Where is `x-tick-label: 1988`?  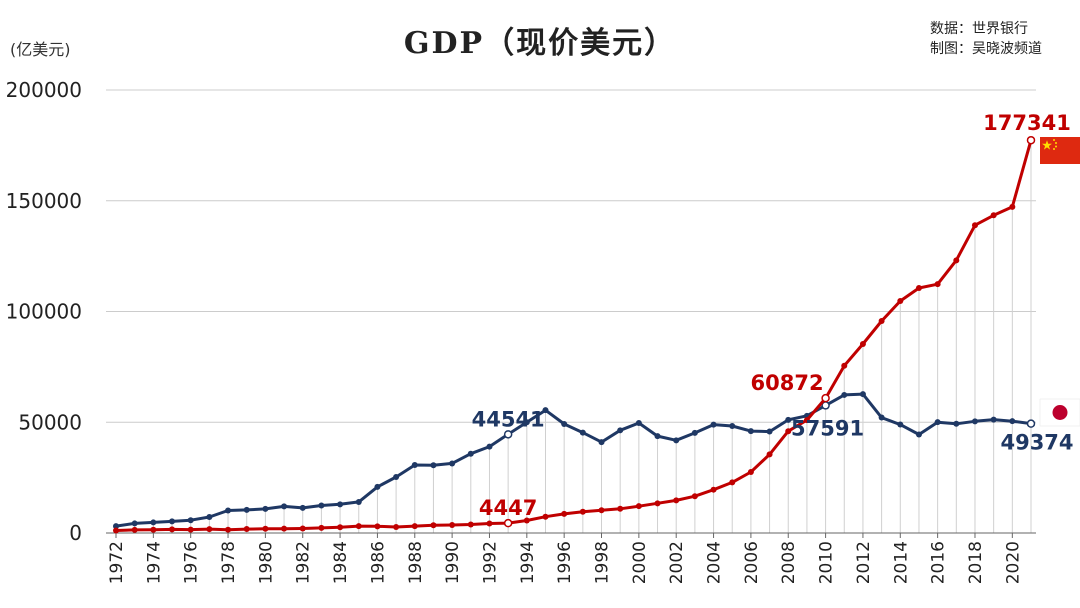
x-tick-label: 1988 is located at coordinates (416, 562).